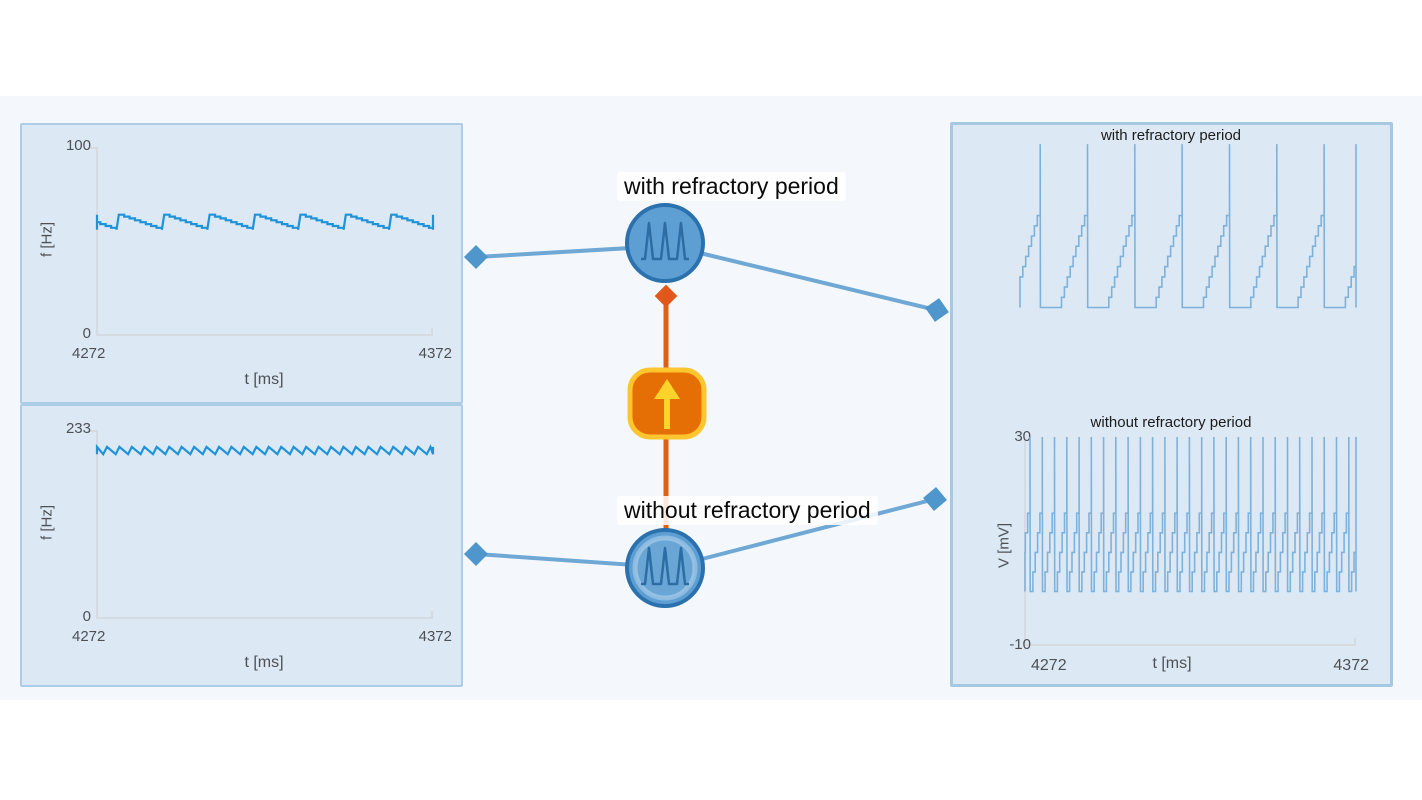  What do you see at coordinates (666, 296) in the screenshot?
I see `connector-diamond-orange` at bounding box center [666, 296].